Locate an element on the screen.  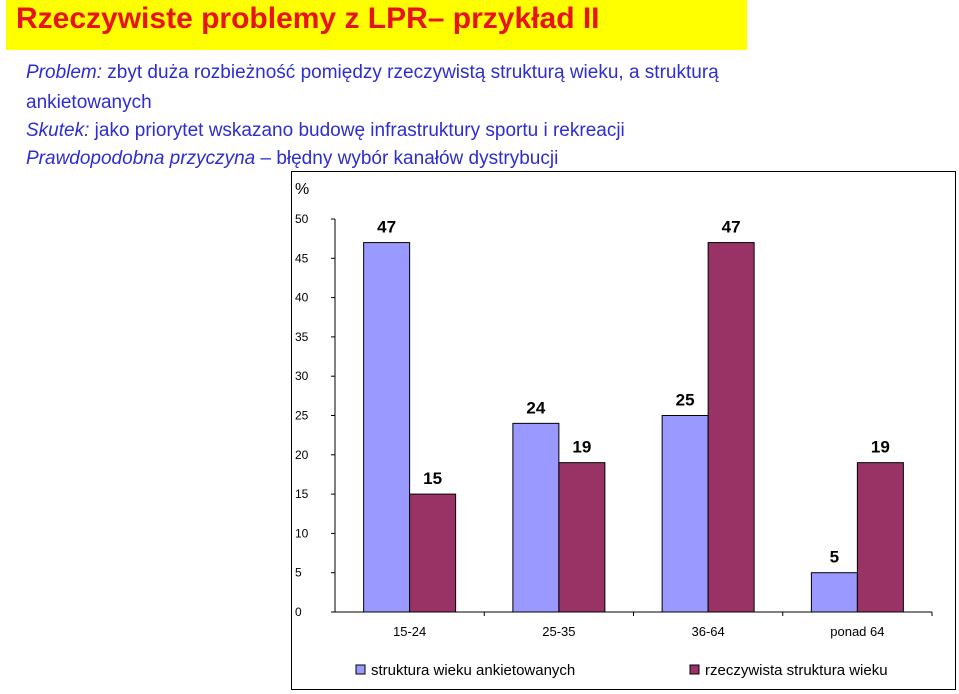
data-label: 15 is located at coordinates (432, 478).